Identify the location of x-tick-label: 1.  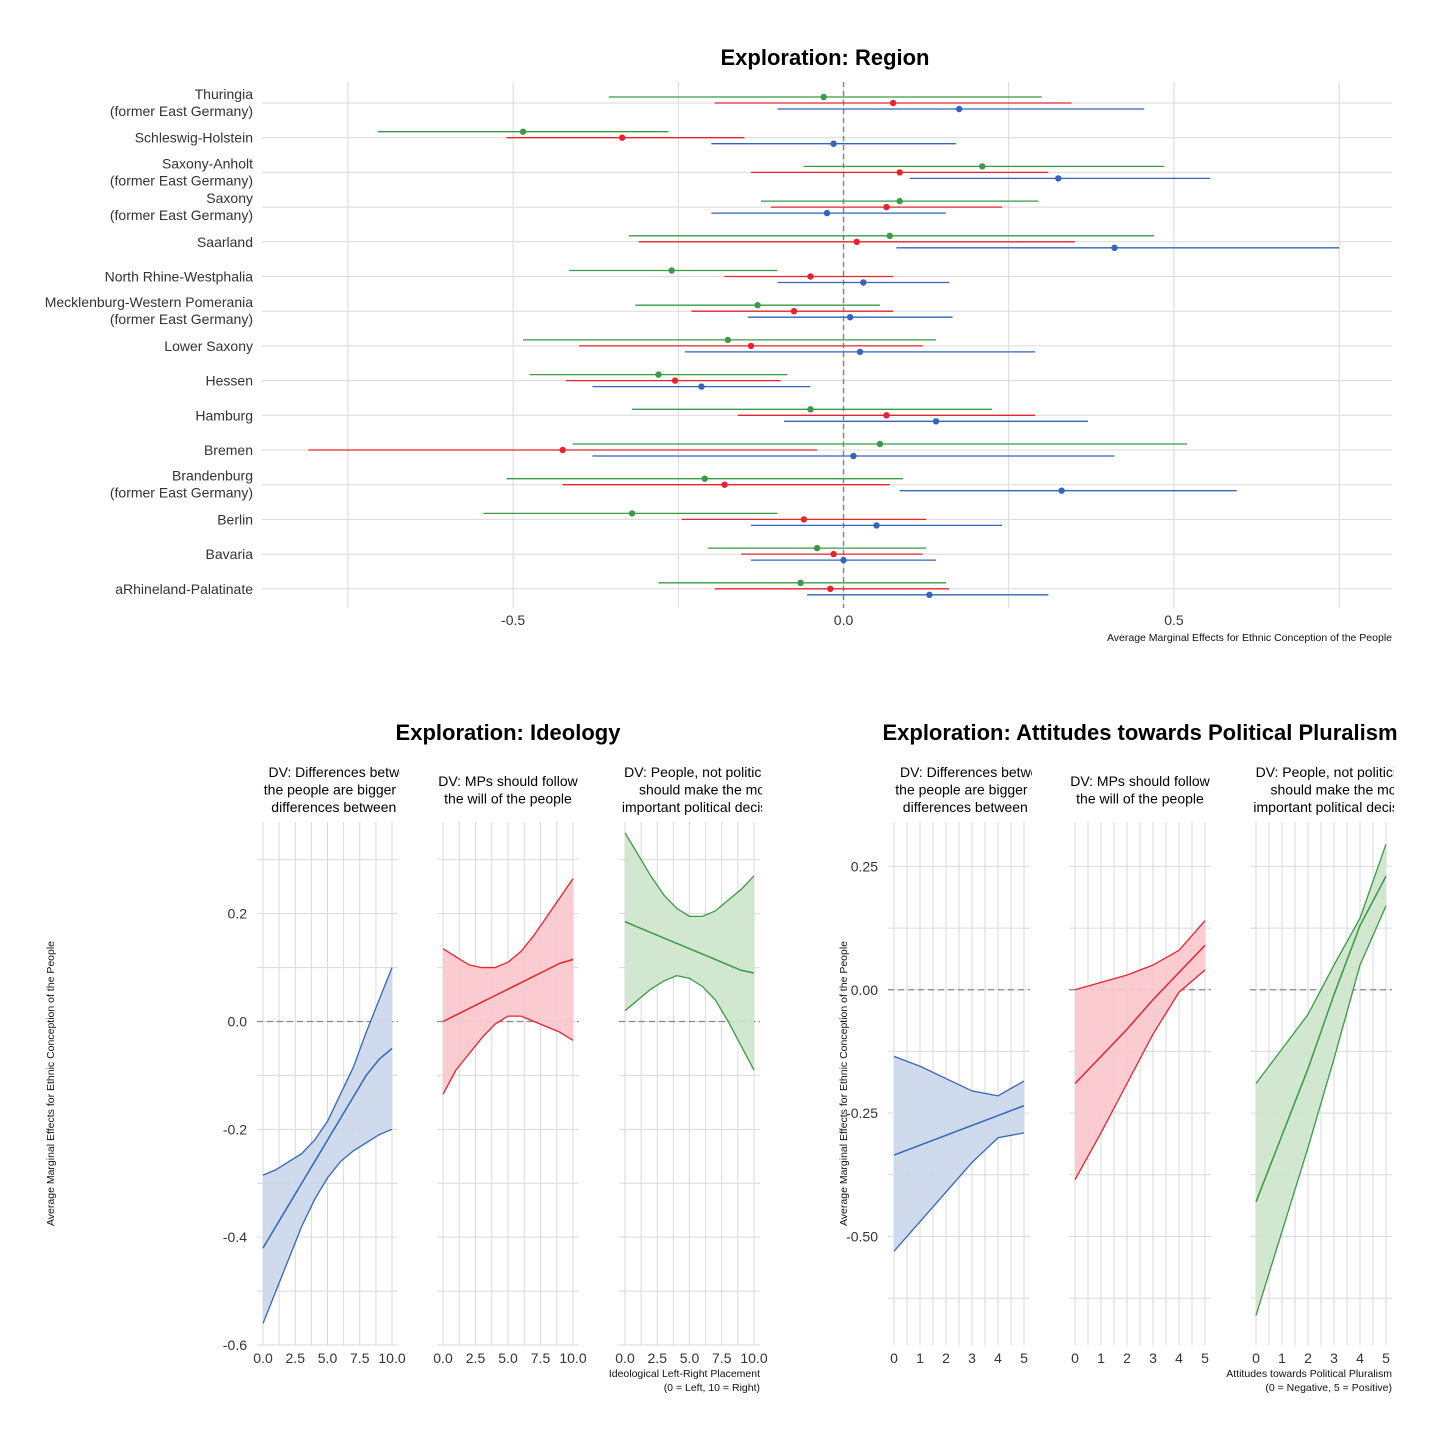
(920, 1358).